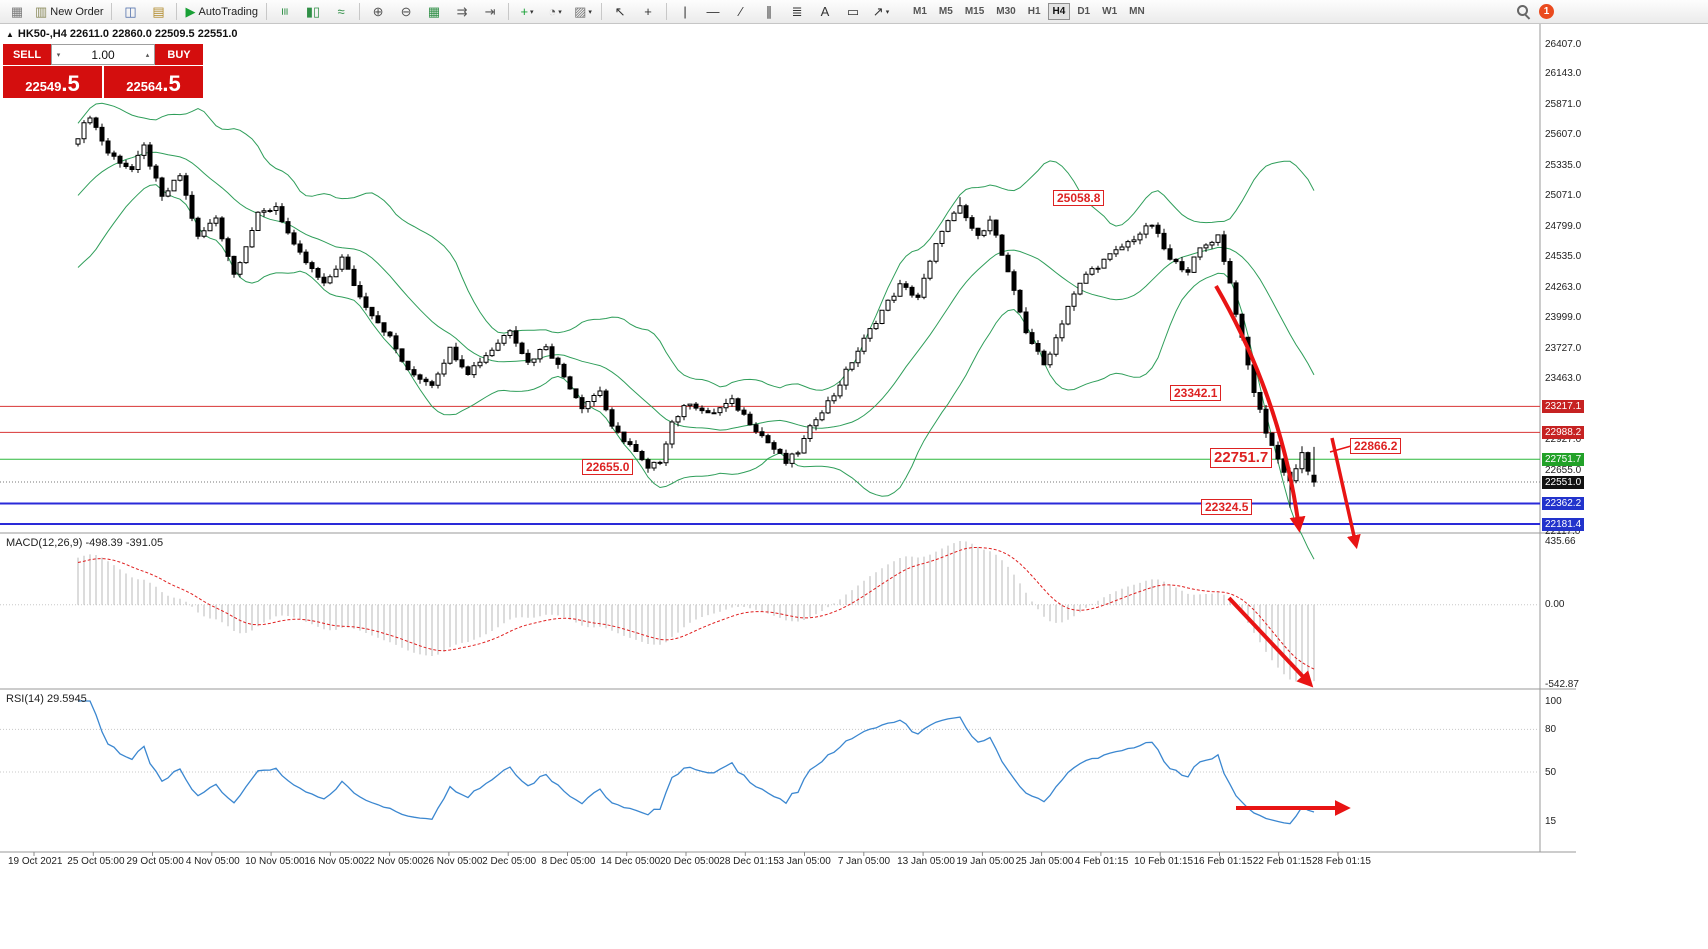 The height and width of the screenshot is (949, 1708). Describe the element at coordinates (10, 34) in the screenshot. I see `collapse-panel-icon: ▲` at that location.